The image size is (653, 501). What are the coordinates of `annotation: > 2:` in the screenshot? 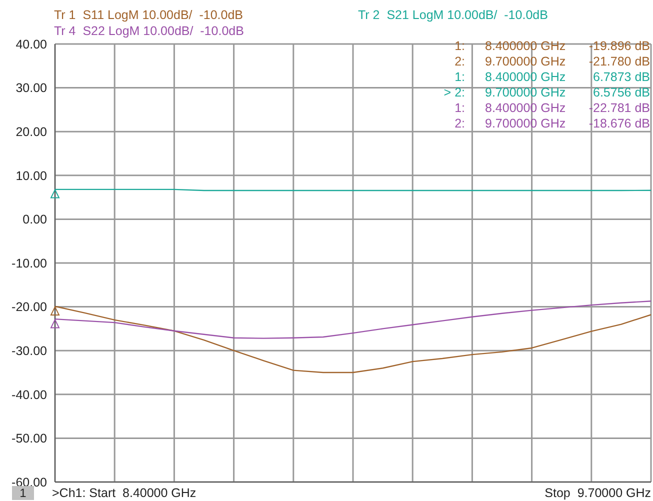 It's located at (454, 93).